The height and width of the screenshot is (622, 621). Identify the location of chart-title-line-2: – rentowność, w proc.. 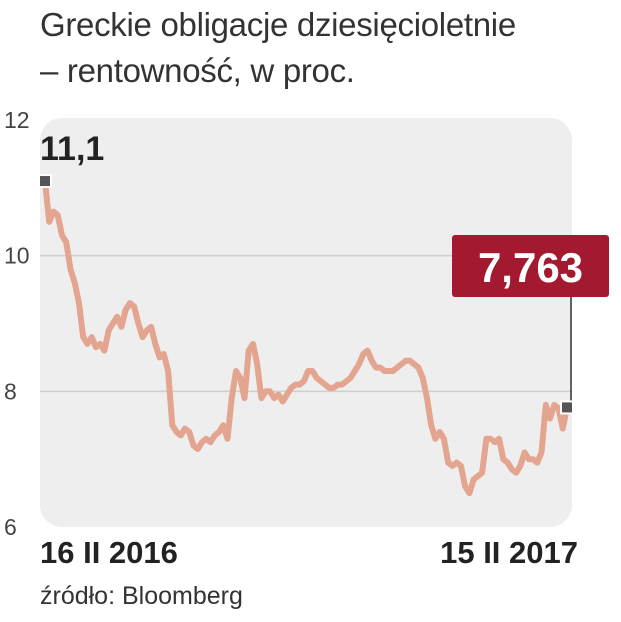
(197, 70).